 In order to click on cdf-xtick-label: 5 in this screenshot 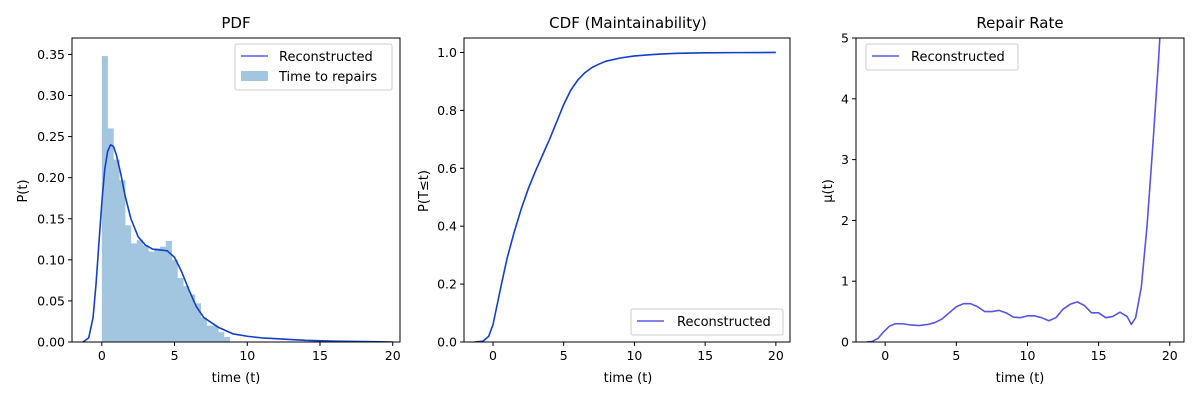, I will do `click(564, 355)`.